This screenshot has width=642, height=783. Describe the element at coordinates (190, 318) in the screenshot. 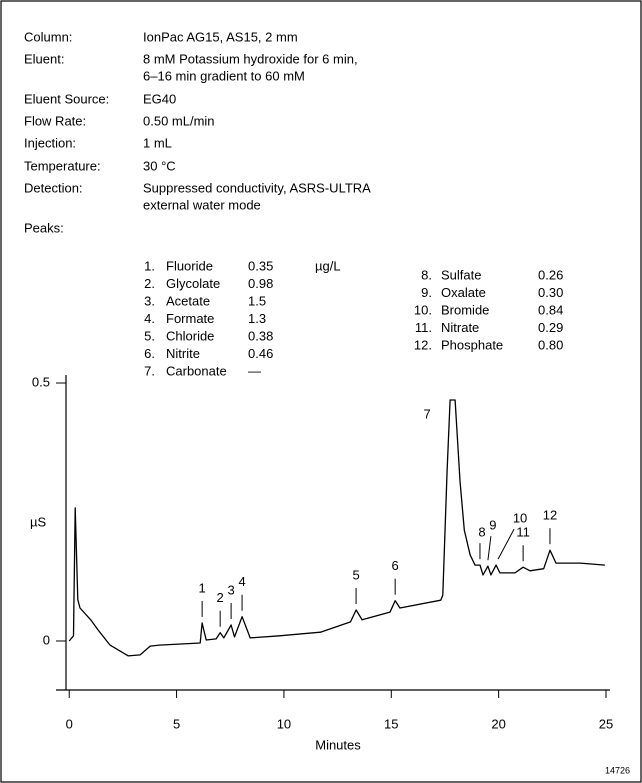

I see `peak-name: Formate` at that location.